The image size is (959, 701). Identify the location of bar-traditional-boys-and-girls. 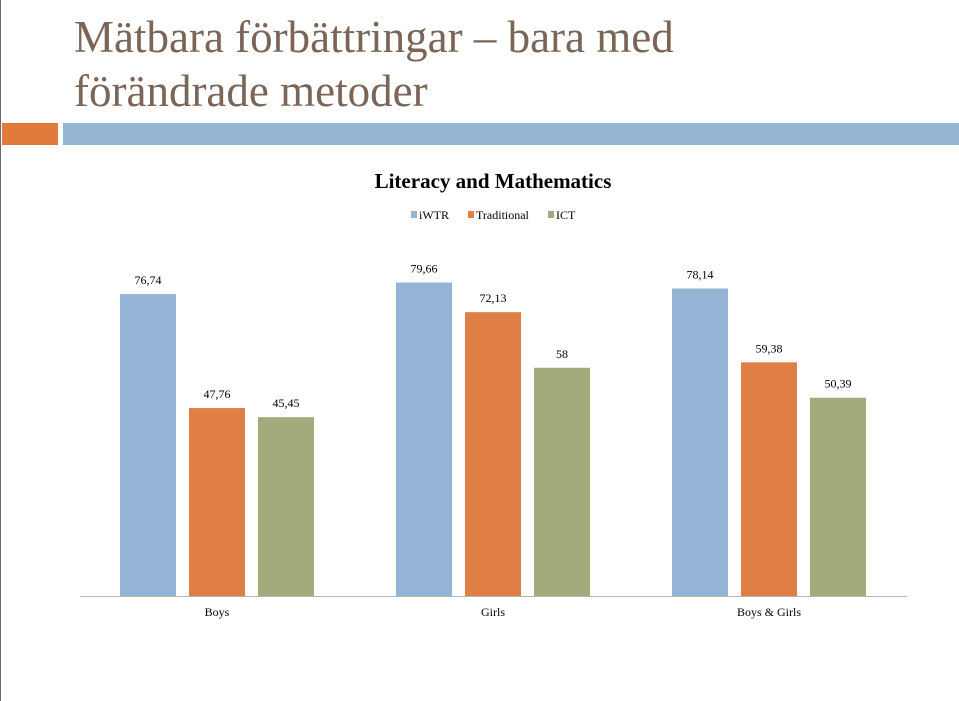
(769, 479).